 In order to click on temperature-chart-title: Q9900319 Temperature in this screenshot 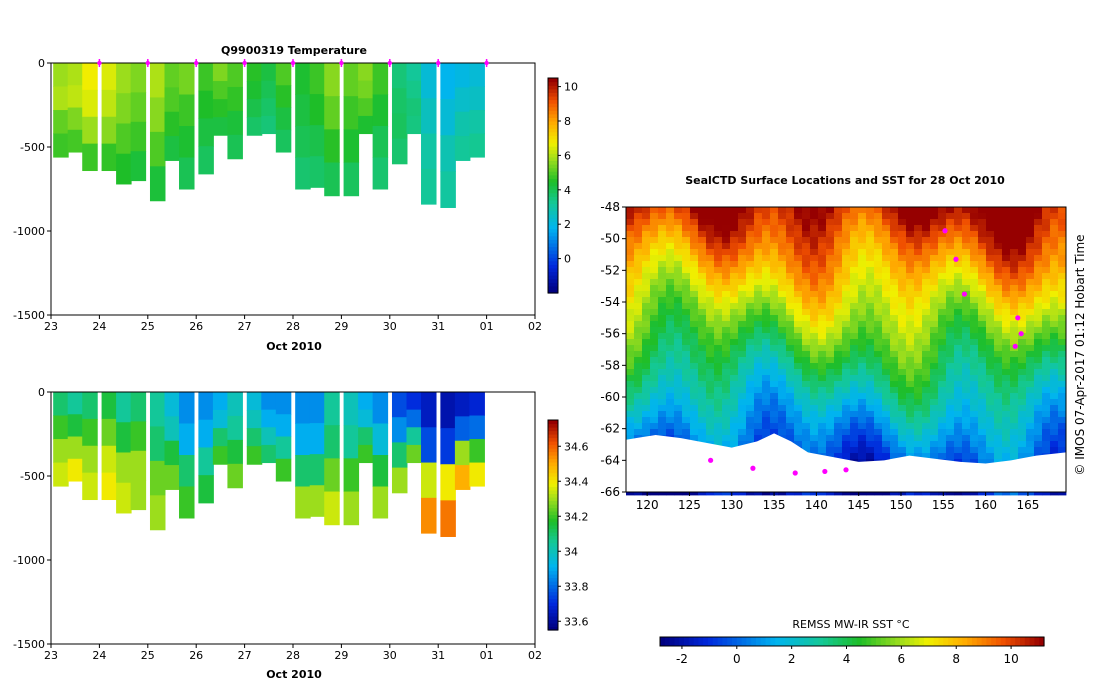, I will do `click(294, 50)`.